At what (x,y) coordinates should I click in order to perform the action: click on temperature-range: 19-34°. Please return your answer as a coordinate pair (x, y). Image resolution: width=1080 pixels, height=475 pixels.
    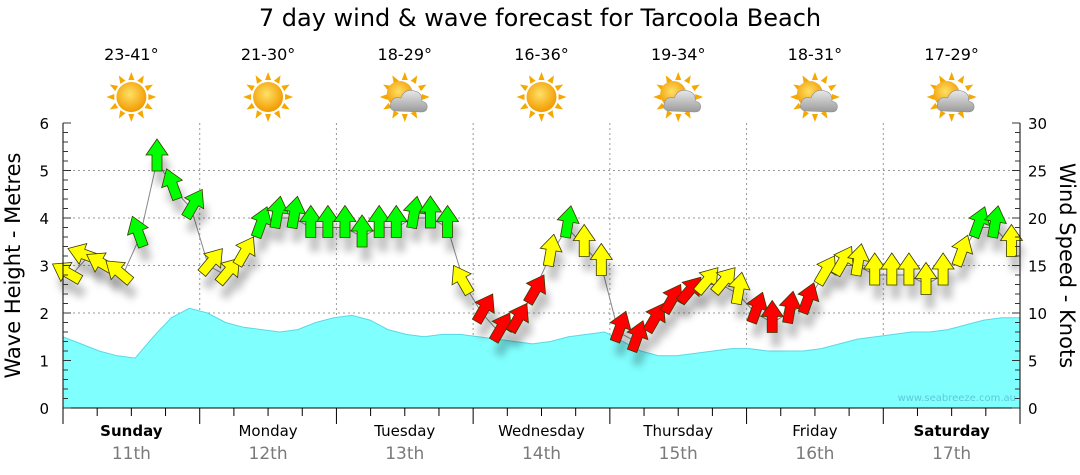
    Looking at the image, I should click on (678, 54).